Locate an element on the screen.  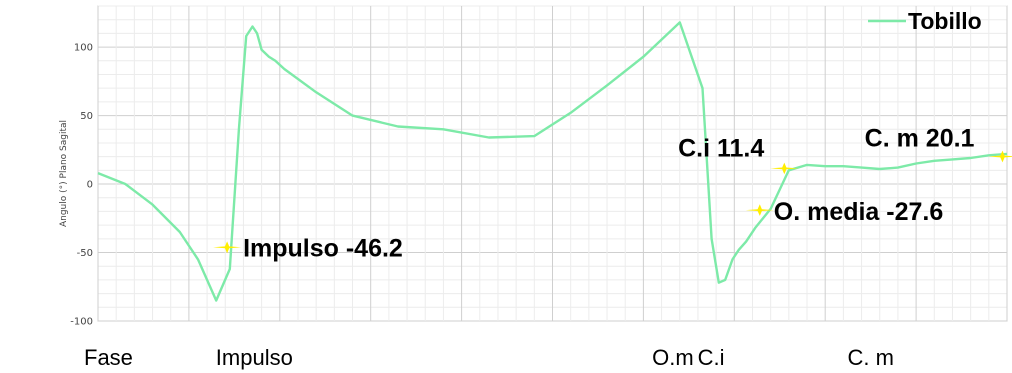
annotation-label: Impulso -46.2 is located at coordinates (323, 248).